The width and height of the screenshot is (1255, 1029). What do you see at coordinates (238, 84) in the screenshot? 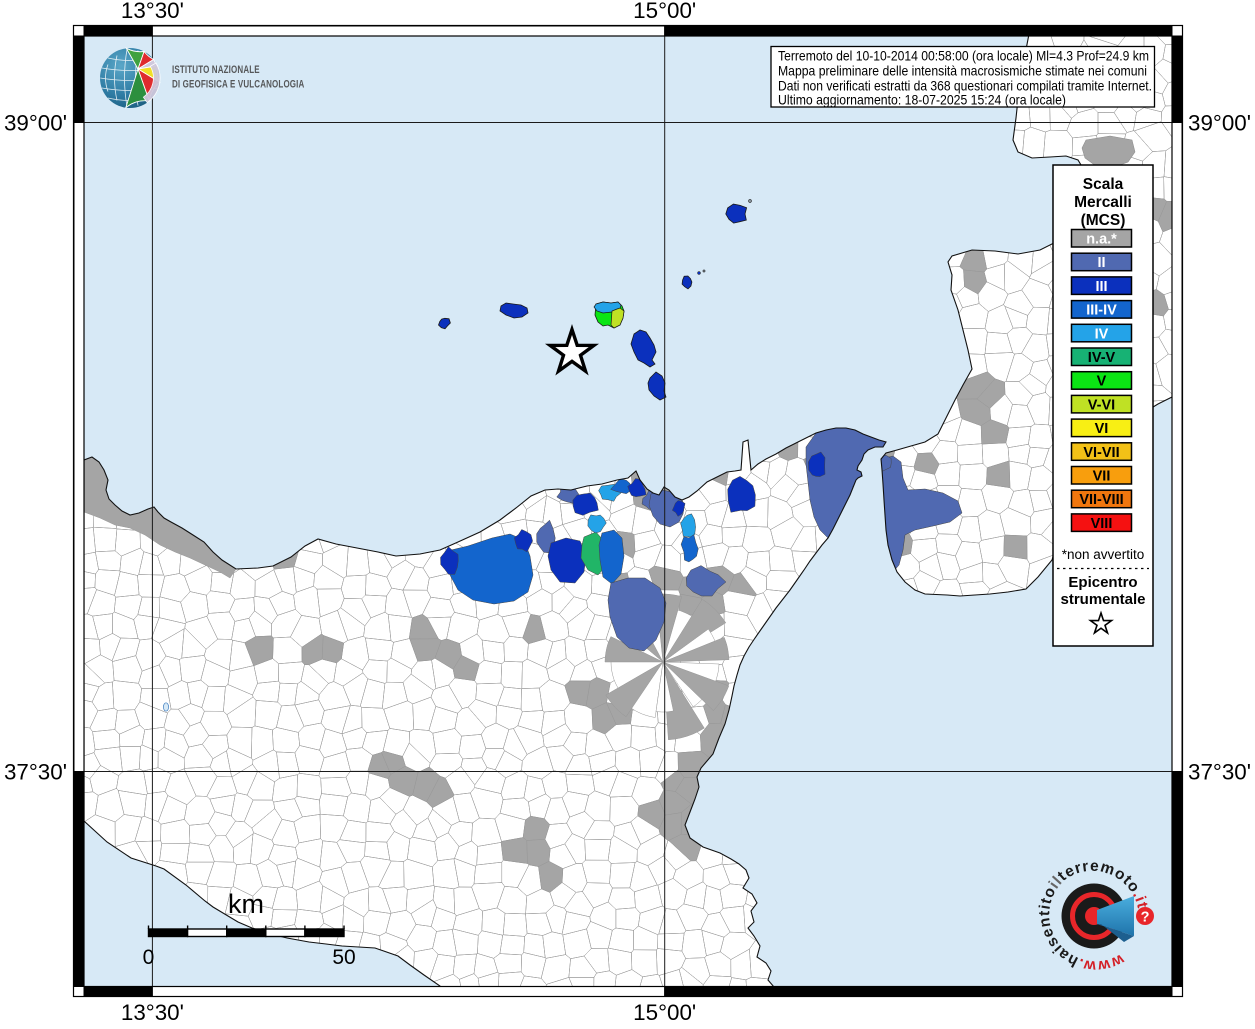
I see `svg-text: DI GEOFISICA E VULCANOLOGIA` at bounding box center [238, 84].